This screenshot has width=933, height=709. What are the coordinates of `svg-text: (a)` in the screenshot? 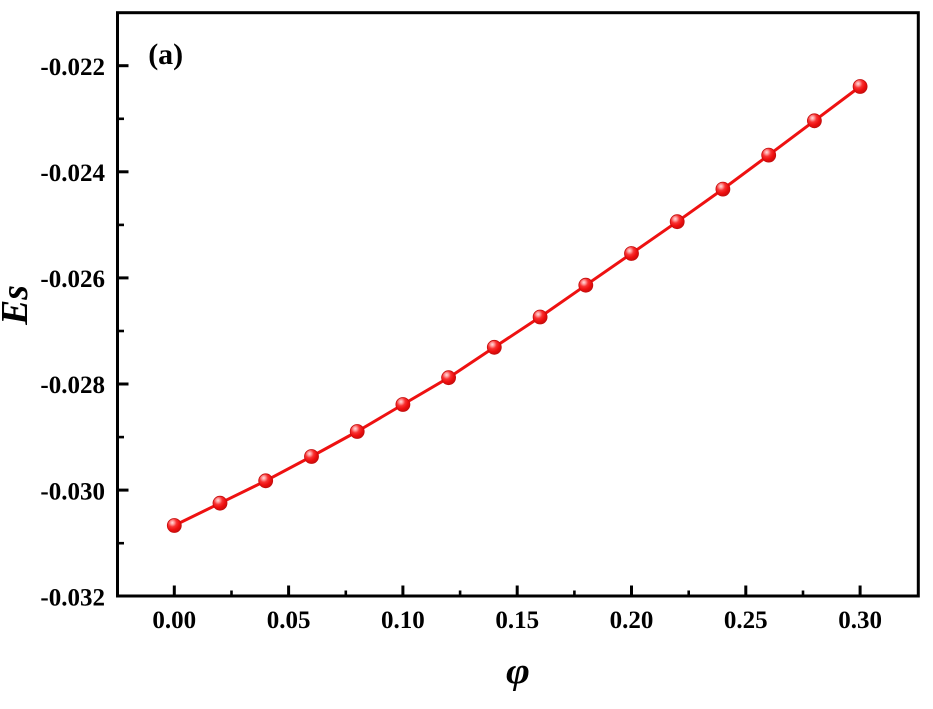 It's located at (165, 54).